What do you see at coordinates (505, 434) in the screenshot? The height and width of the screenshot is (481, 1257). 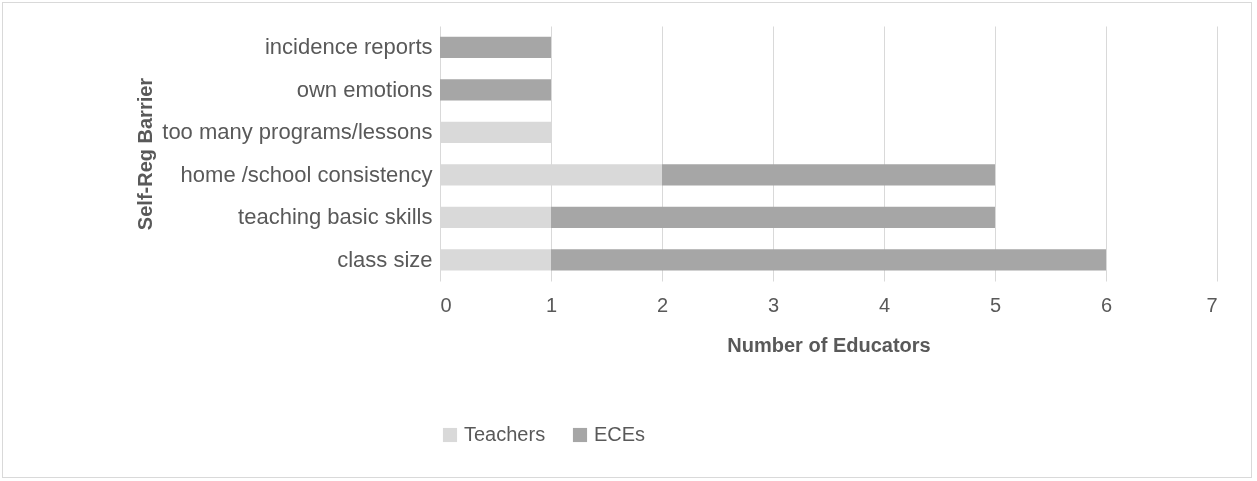 I see `legend-label: Teachers` at bounding box center [505, 434].